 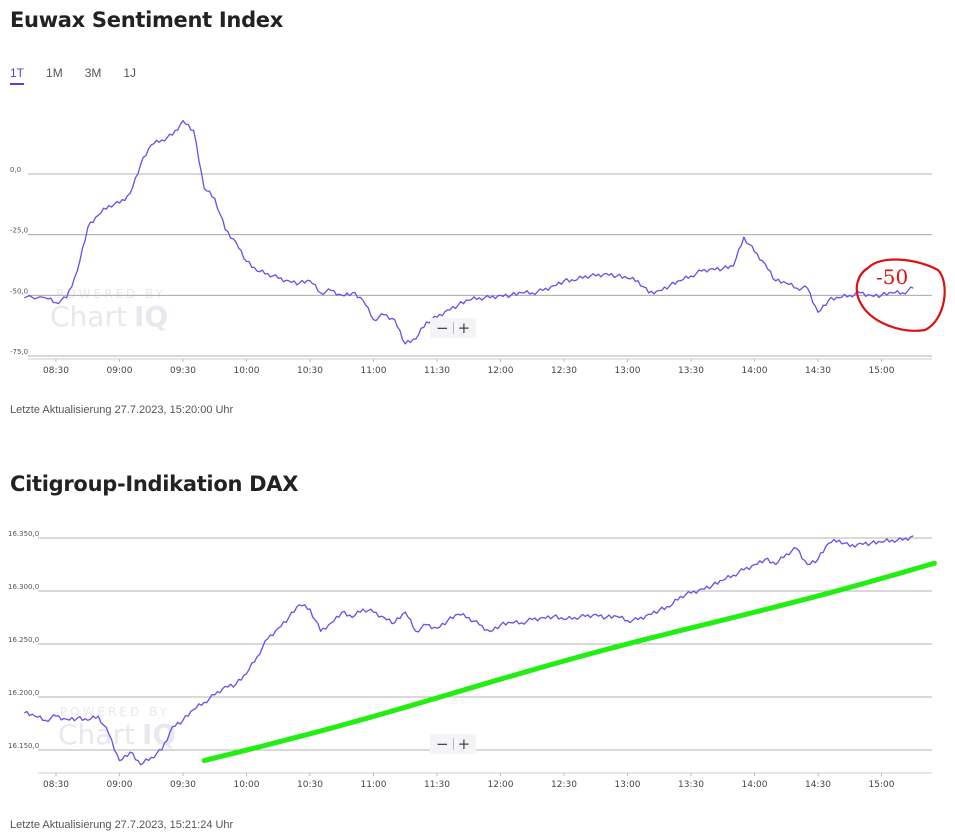 I want to click on annotation-group: -50, so click(x=900, y=295).